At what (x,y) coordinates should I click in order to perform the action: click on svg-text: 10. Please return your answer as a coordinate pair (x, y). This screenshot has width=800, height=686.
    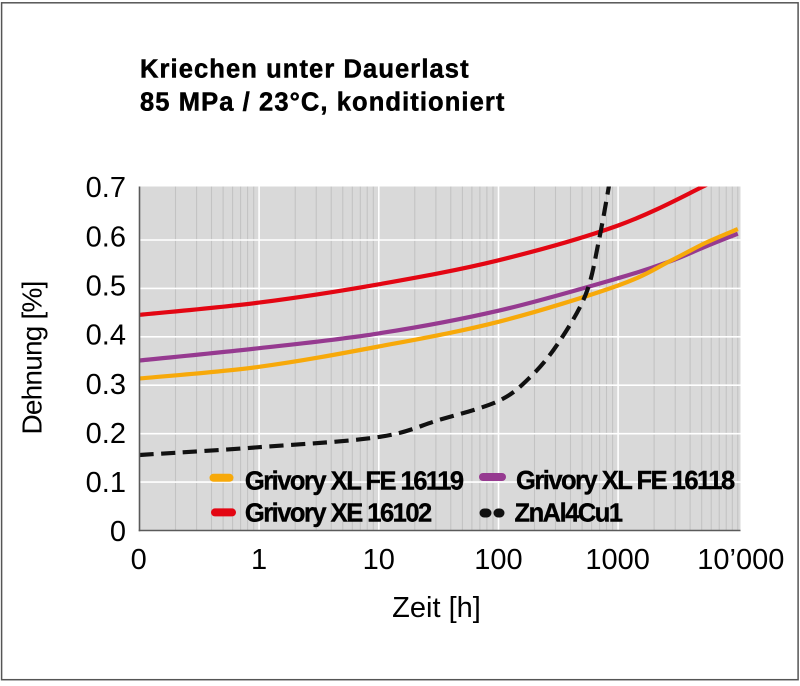
    Looking at the image, I should click on (379, 560).